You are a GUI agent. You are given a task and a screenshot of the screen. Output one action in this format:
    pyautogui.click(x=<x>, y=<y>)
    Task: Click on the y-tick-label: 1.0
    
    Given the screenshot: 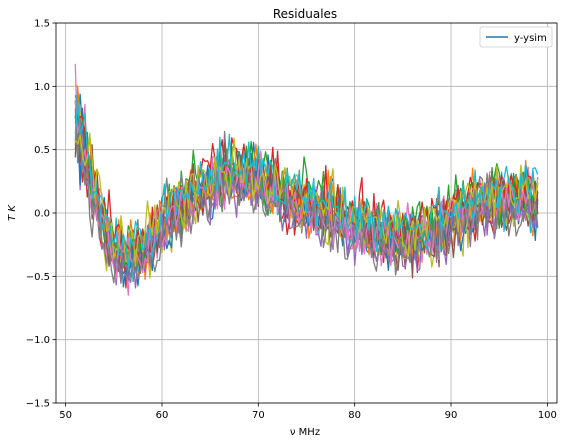 What is the action you would take?
    pyautogui.click(x=42, y=87)
    